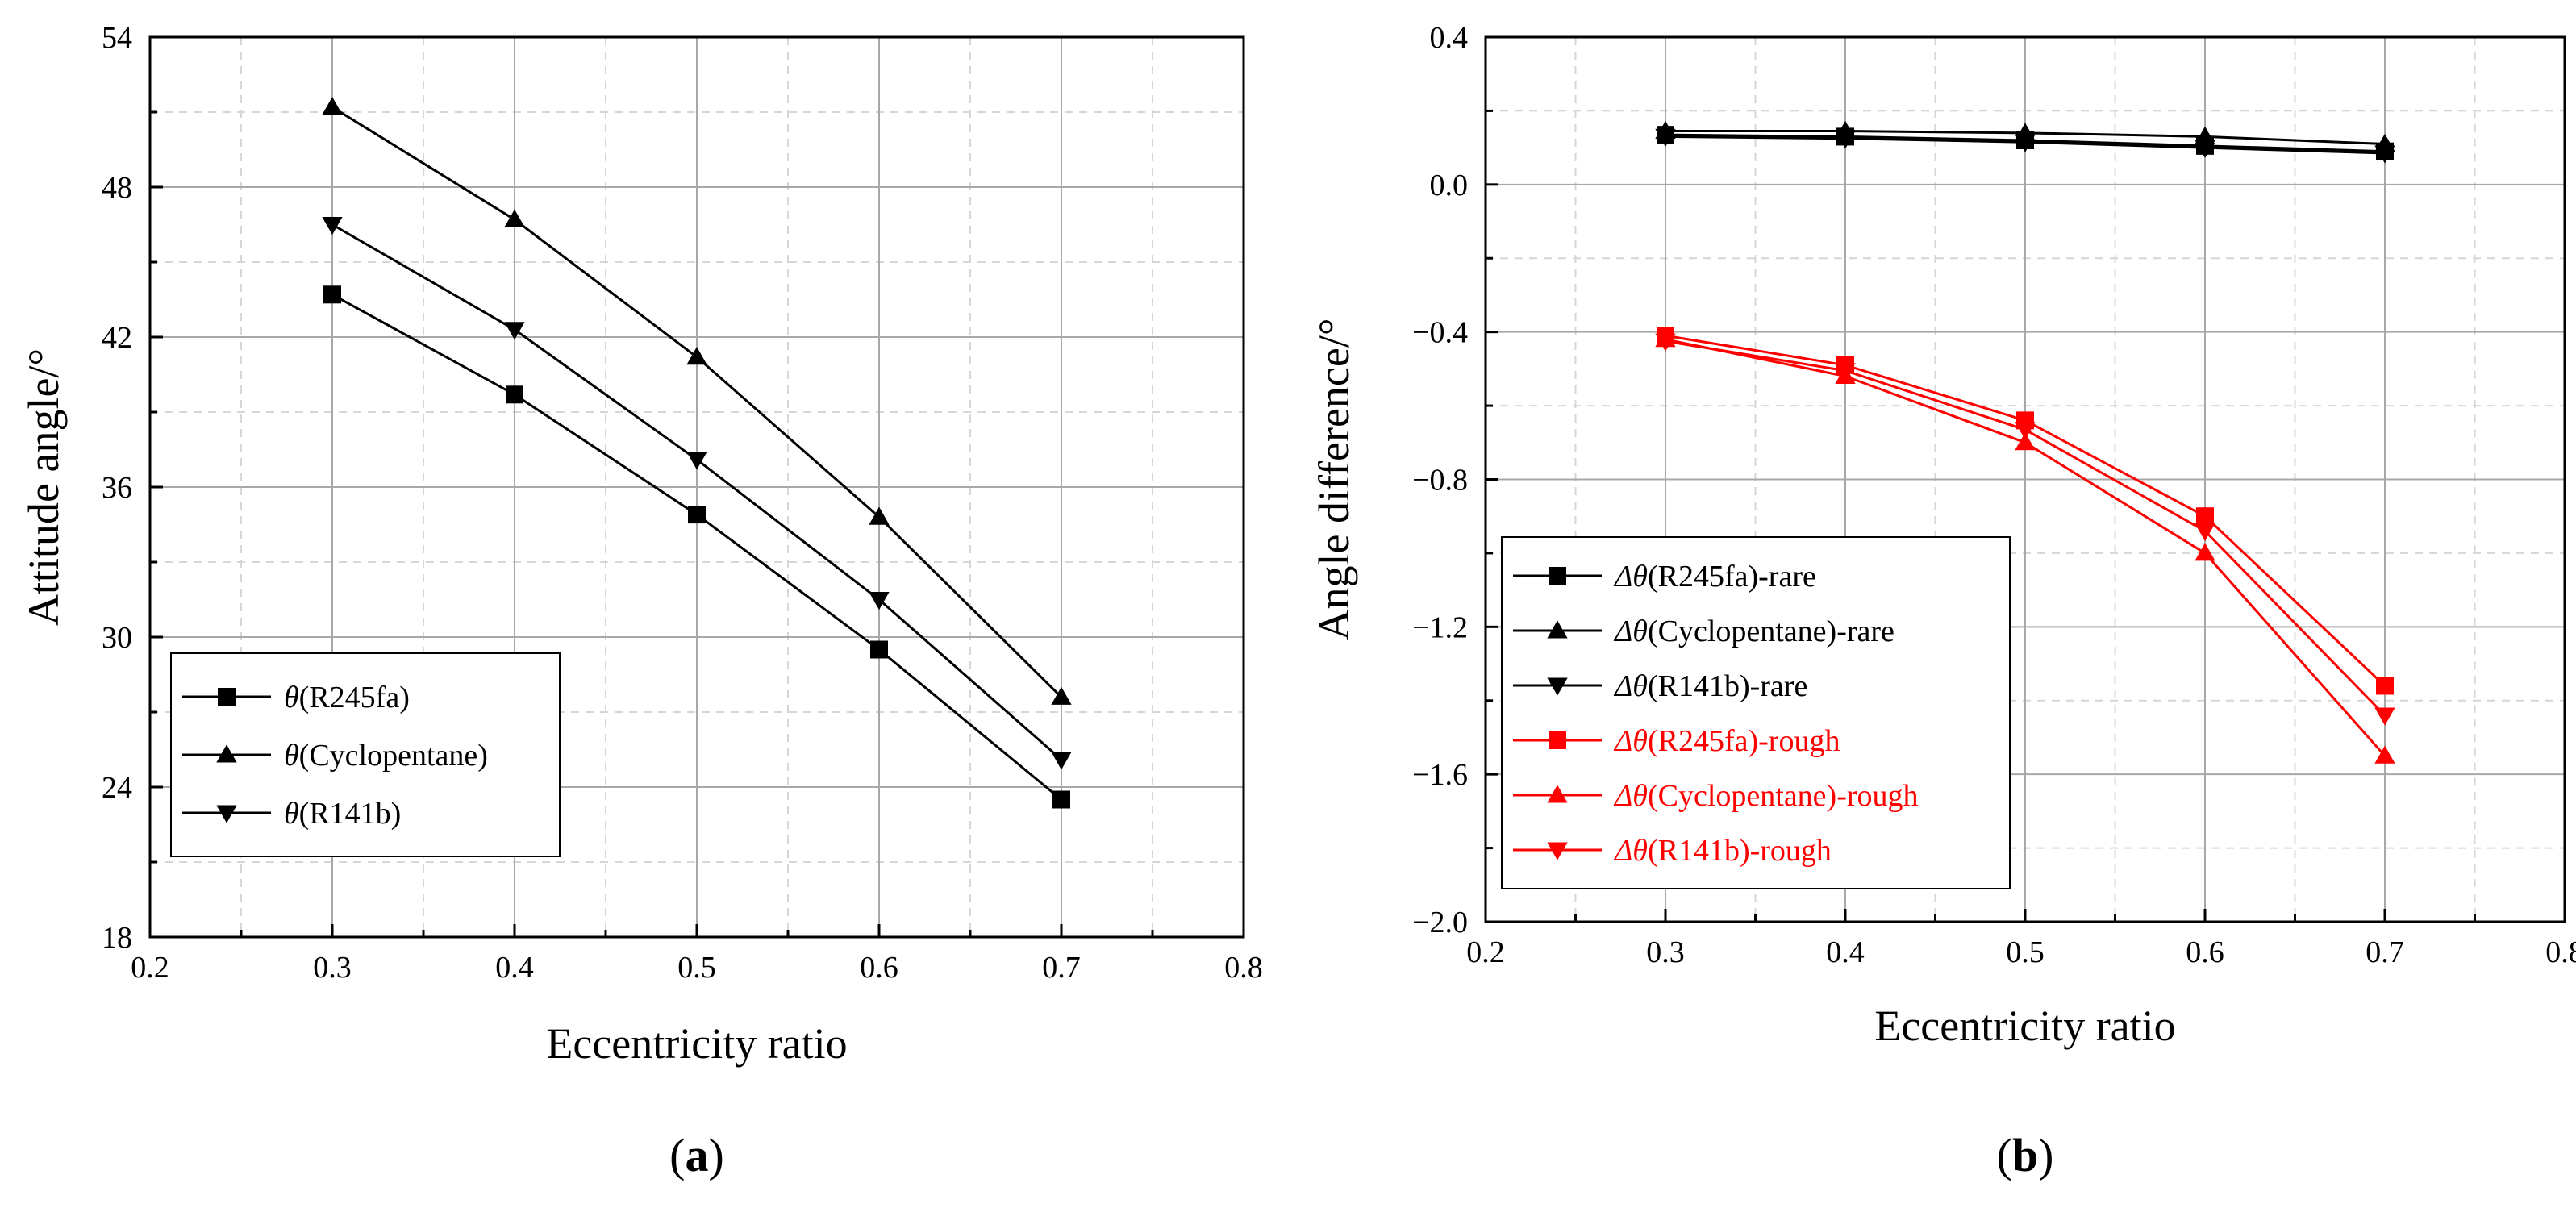  Describe the element at coordinates (117, 488) in the screenshot. I see `y-tick-label: 36` at that location.